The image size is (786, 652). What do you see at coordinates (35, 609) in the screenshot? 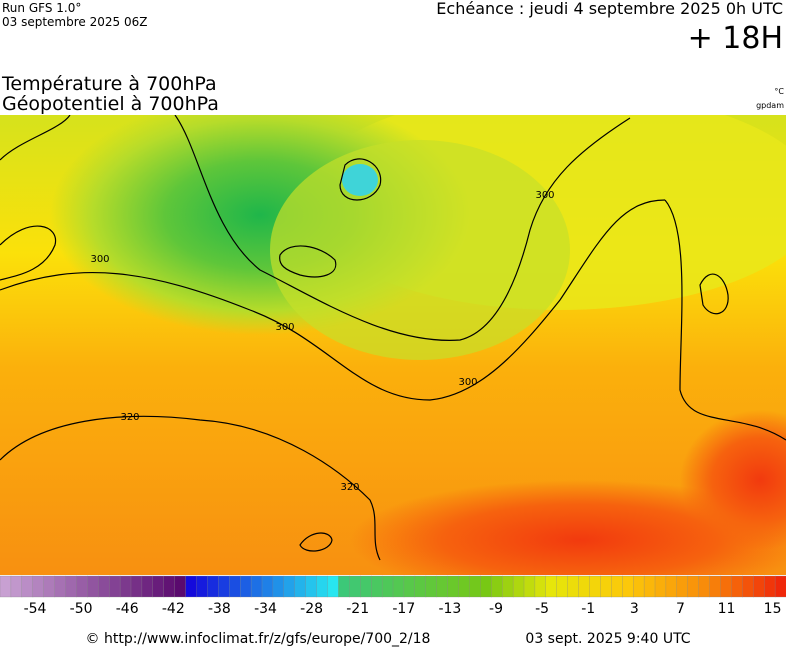
I see `scale-label: -54` at bounding box center [35, 609].